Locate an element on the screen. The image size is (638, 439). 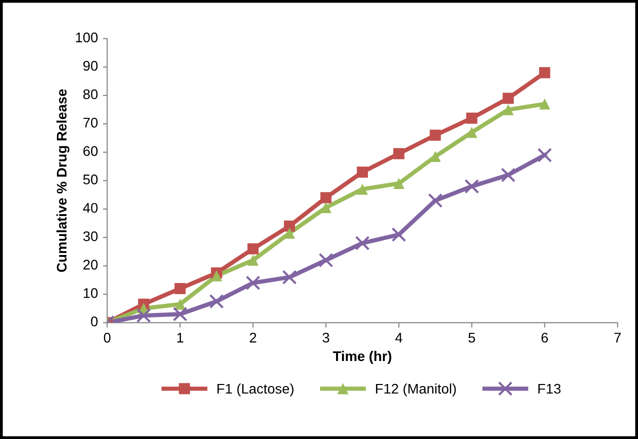
legend-label: F1 (Lactose) is located at coordinates (256, 389).